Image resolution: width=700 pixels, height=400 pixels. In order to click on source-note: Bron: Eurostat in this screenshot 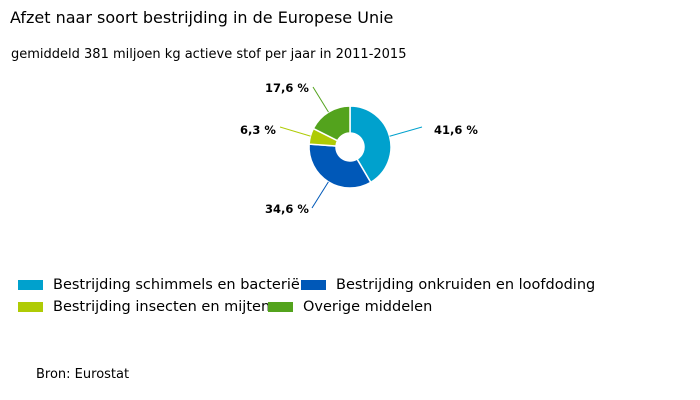, I will do `click(83, 374)`.